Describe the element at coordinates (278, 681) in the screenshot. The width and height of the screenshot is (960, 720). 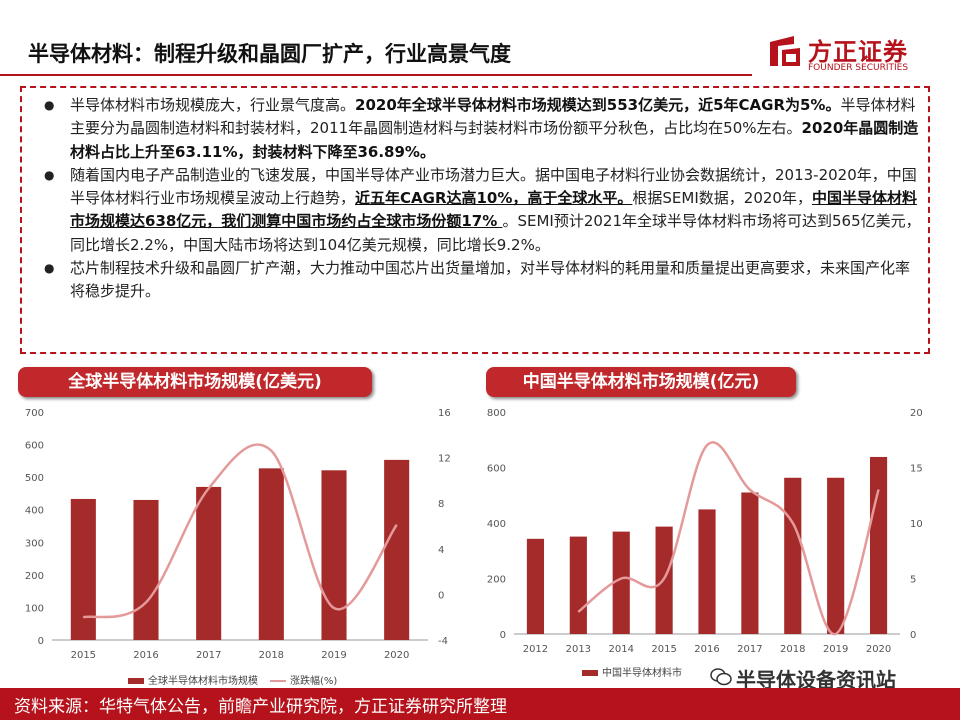
I see `legend-line-swatch` at that location.